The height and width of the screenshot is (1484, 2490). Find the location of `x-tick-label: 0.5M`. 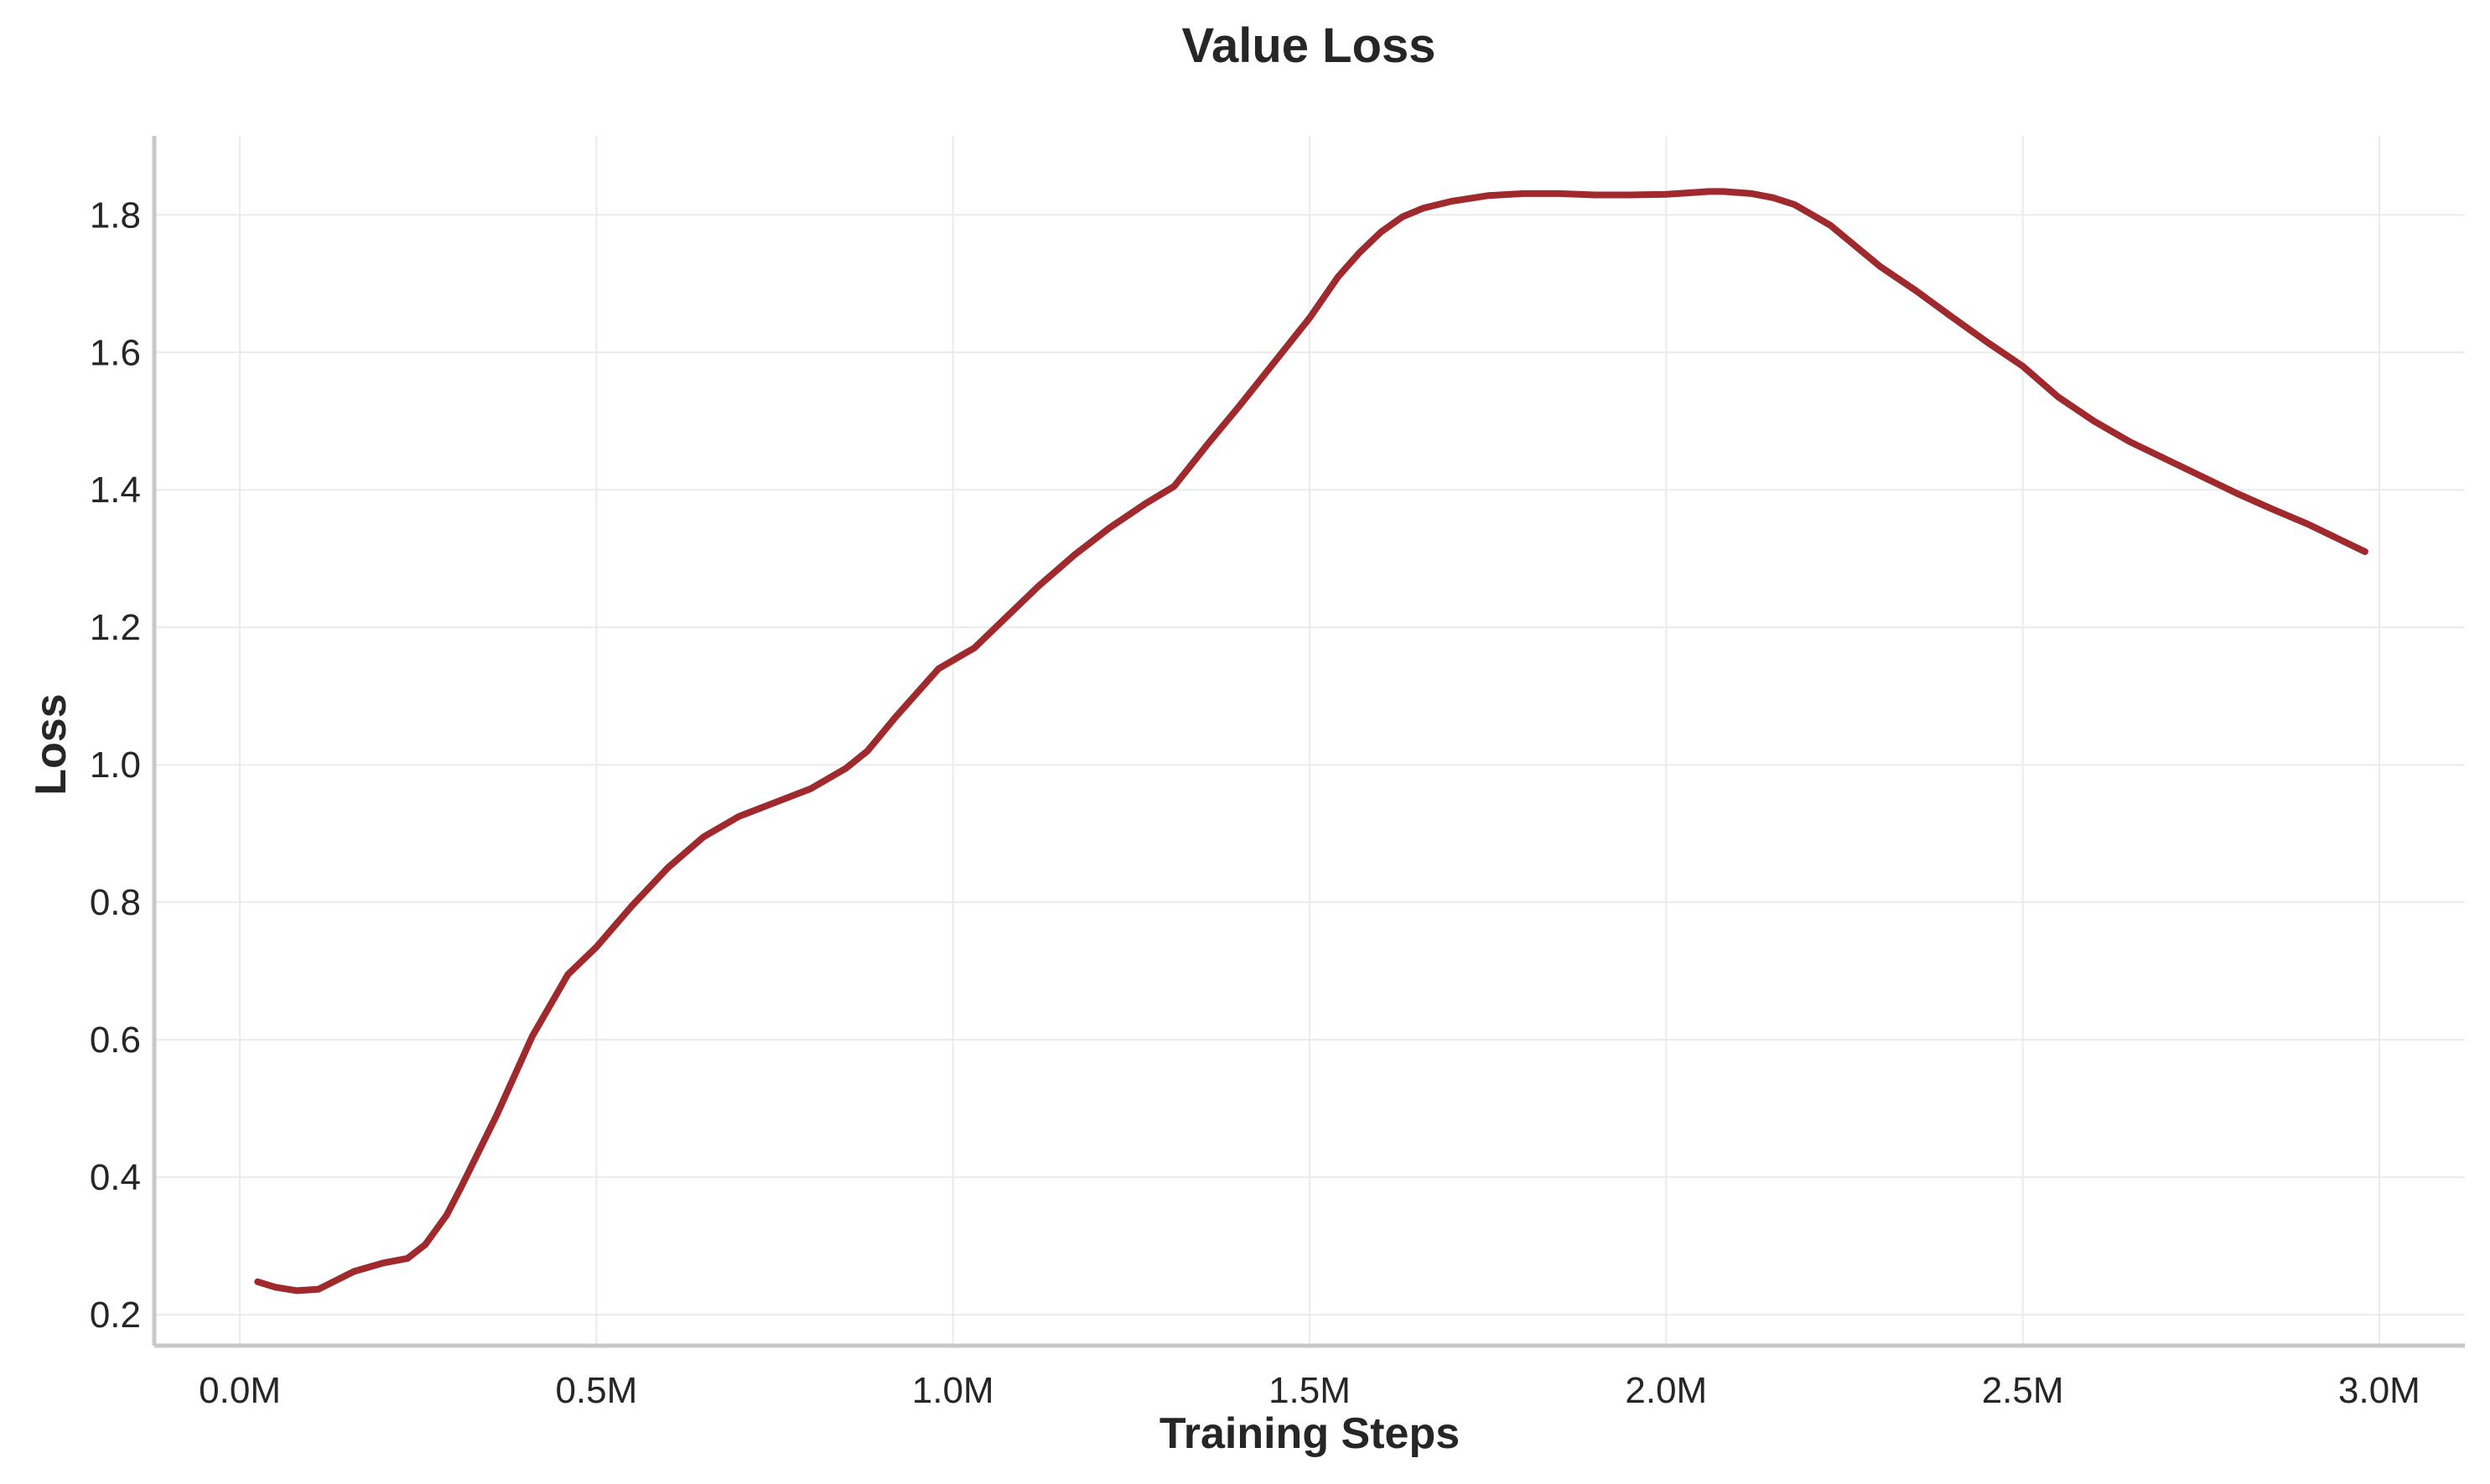

x-tick-label: 0.5M is located at coordinates (596, 1390).